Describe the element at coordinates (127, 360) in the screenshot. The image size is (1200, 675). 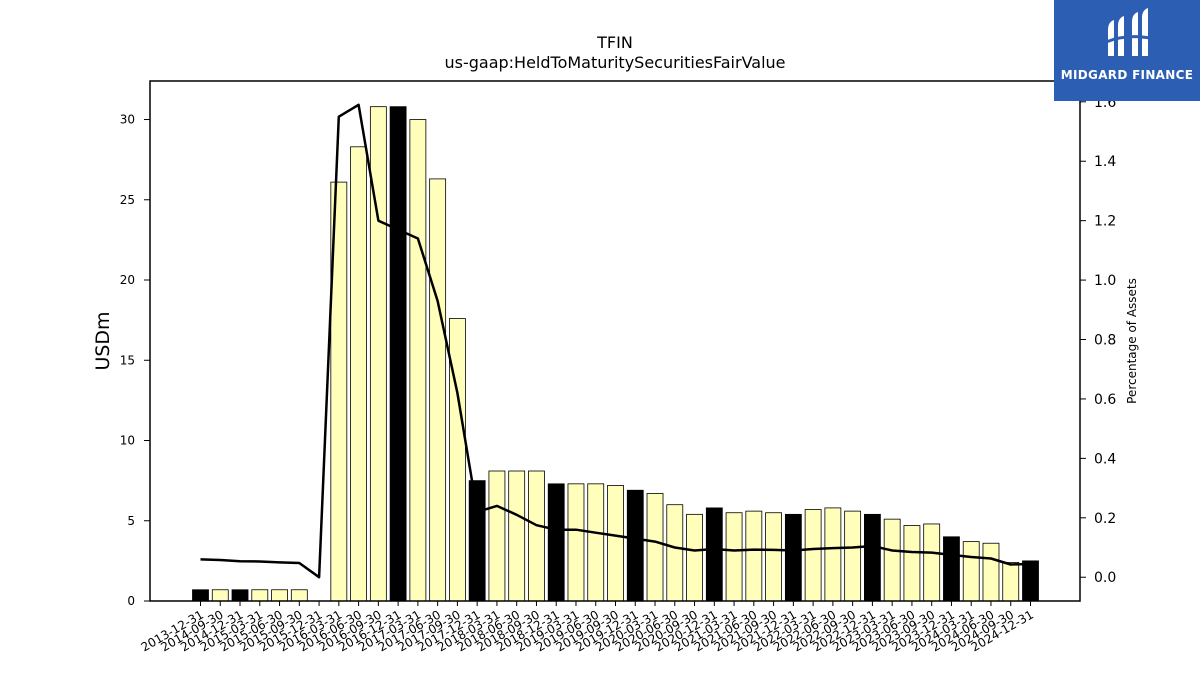
I see `y-tick-label: 15` at that location.